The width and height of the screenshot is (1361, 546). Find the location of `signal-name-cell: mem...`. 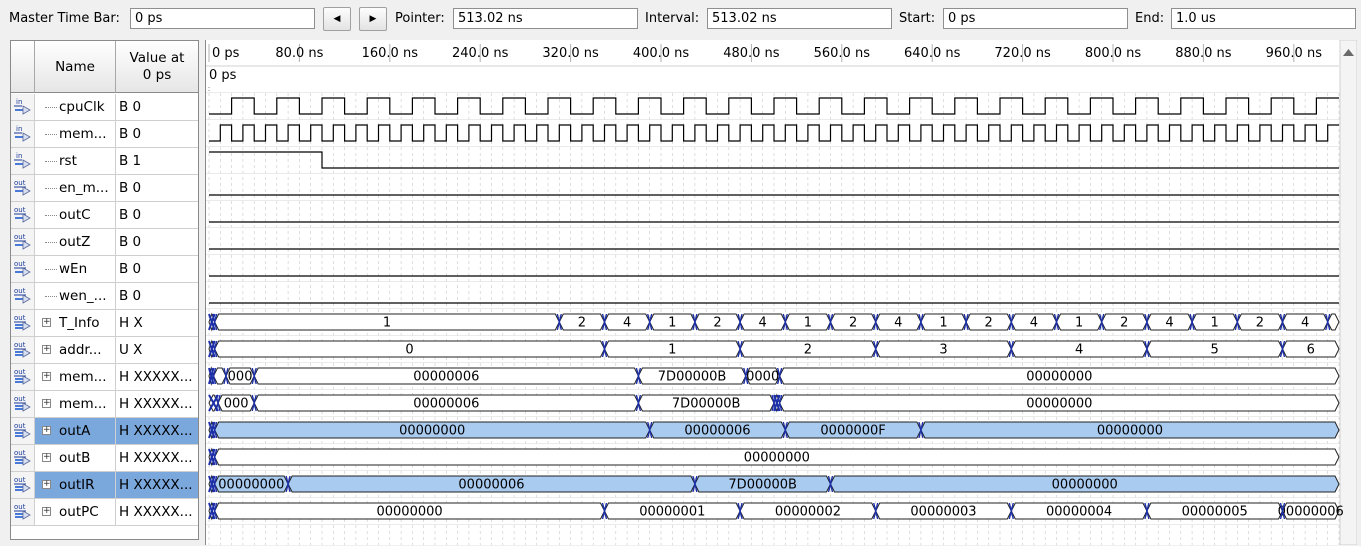

signal-name-cell: mem... is located at coordinates (75, 134).